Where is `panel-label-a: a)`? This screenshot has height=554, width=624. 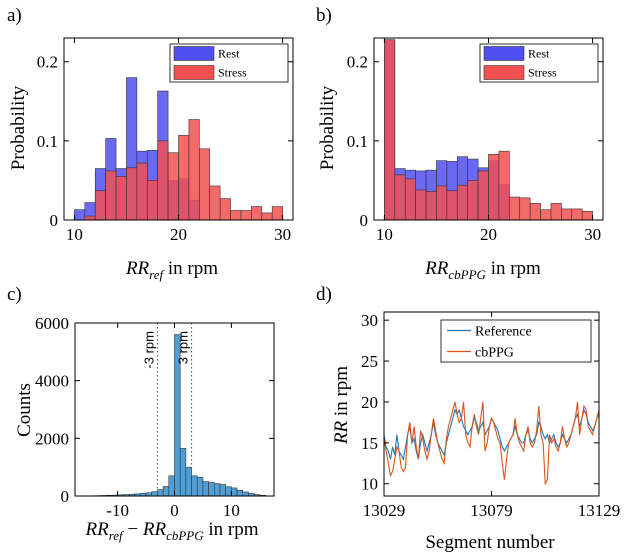
panel-label-a: a) is located at coordinates (14, 15).